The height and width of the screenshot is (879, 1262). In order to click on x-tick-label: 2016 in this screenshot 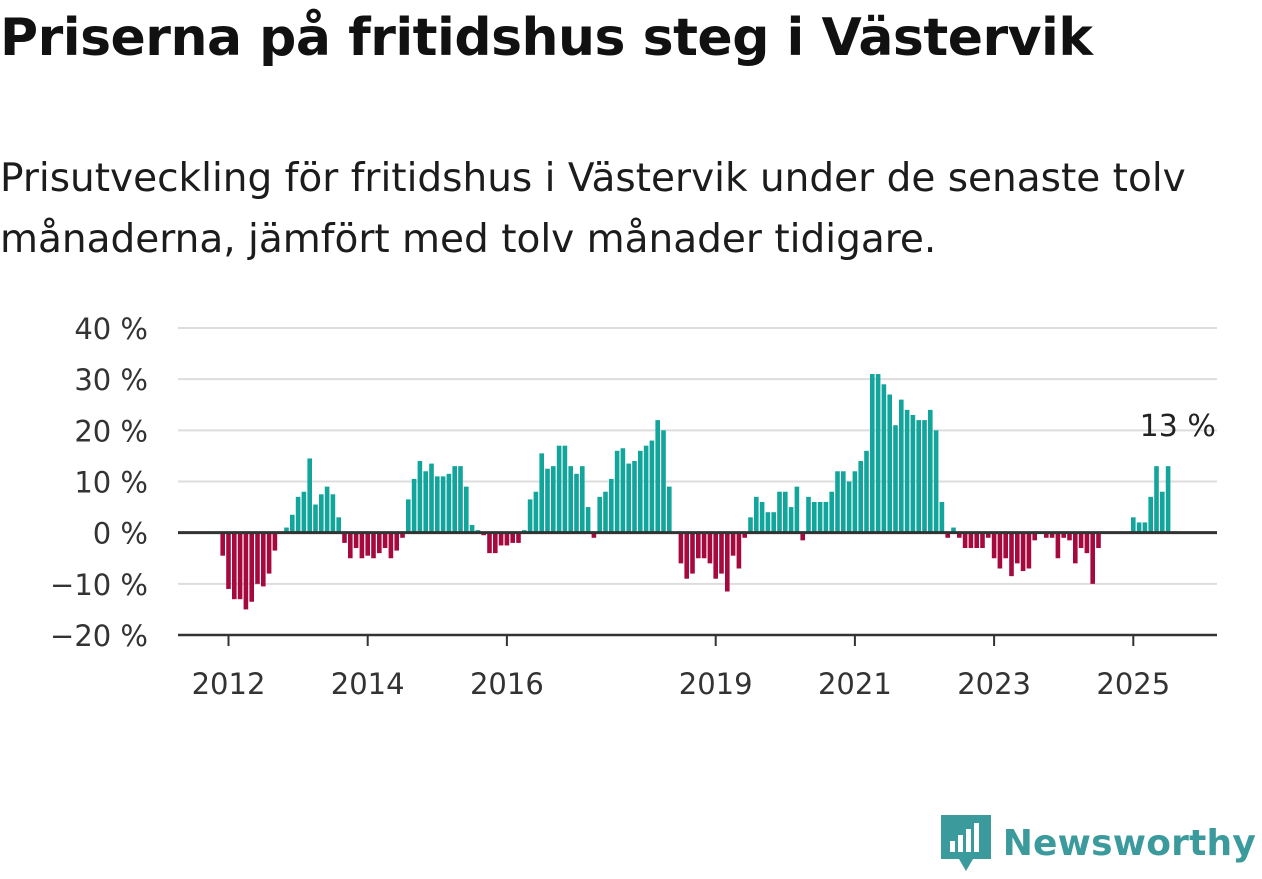, I will do `click(507, 684)`.